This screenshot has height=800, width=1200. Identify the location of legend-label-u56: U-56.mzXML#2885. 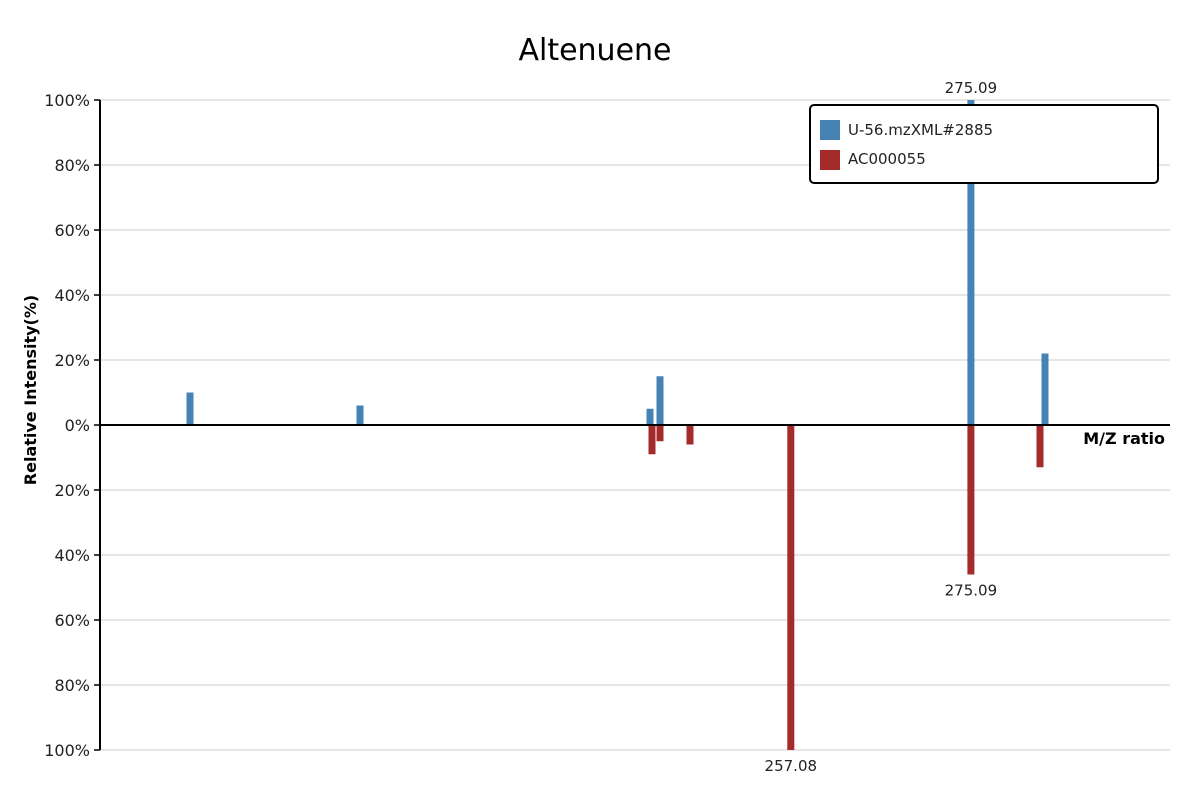
(920, 130).